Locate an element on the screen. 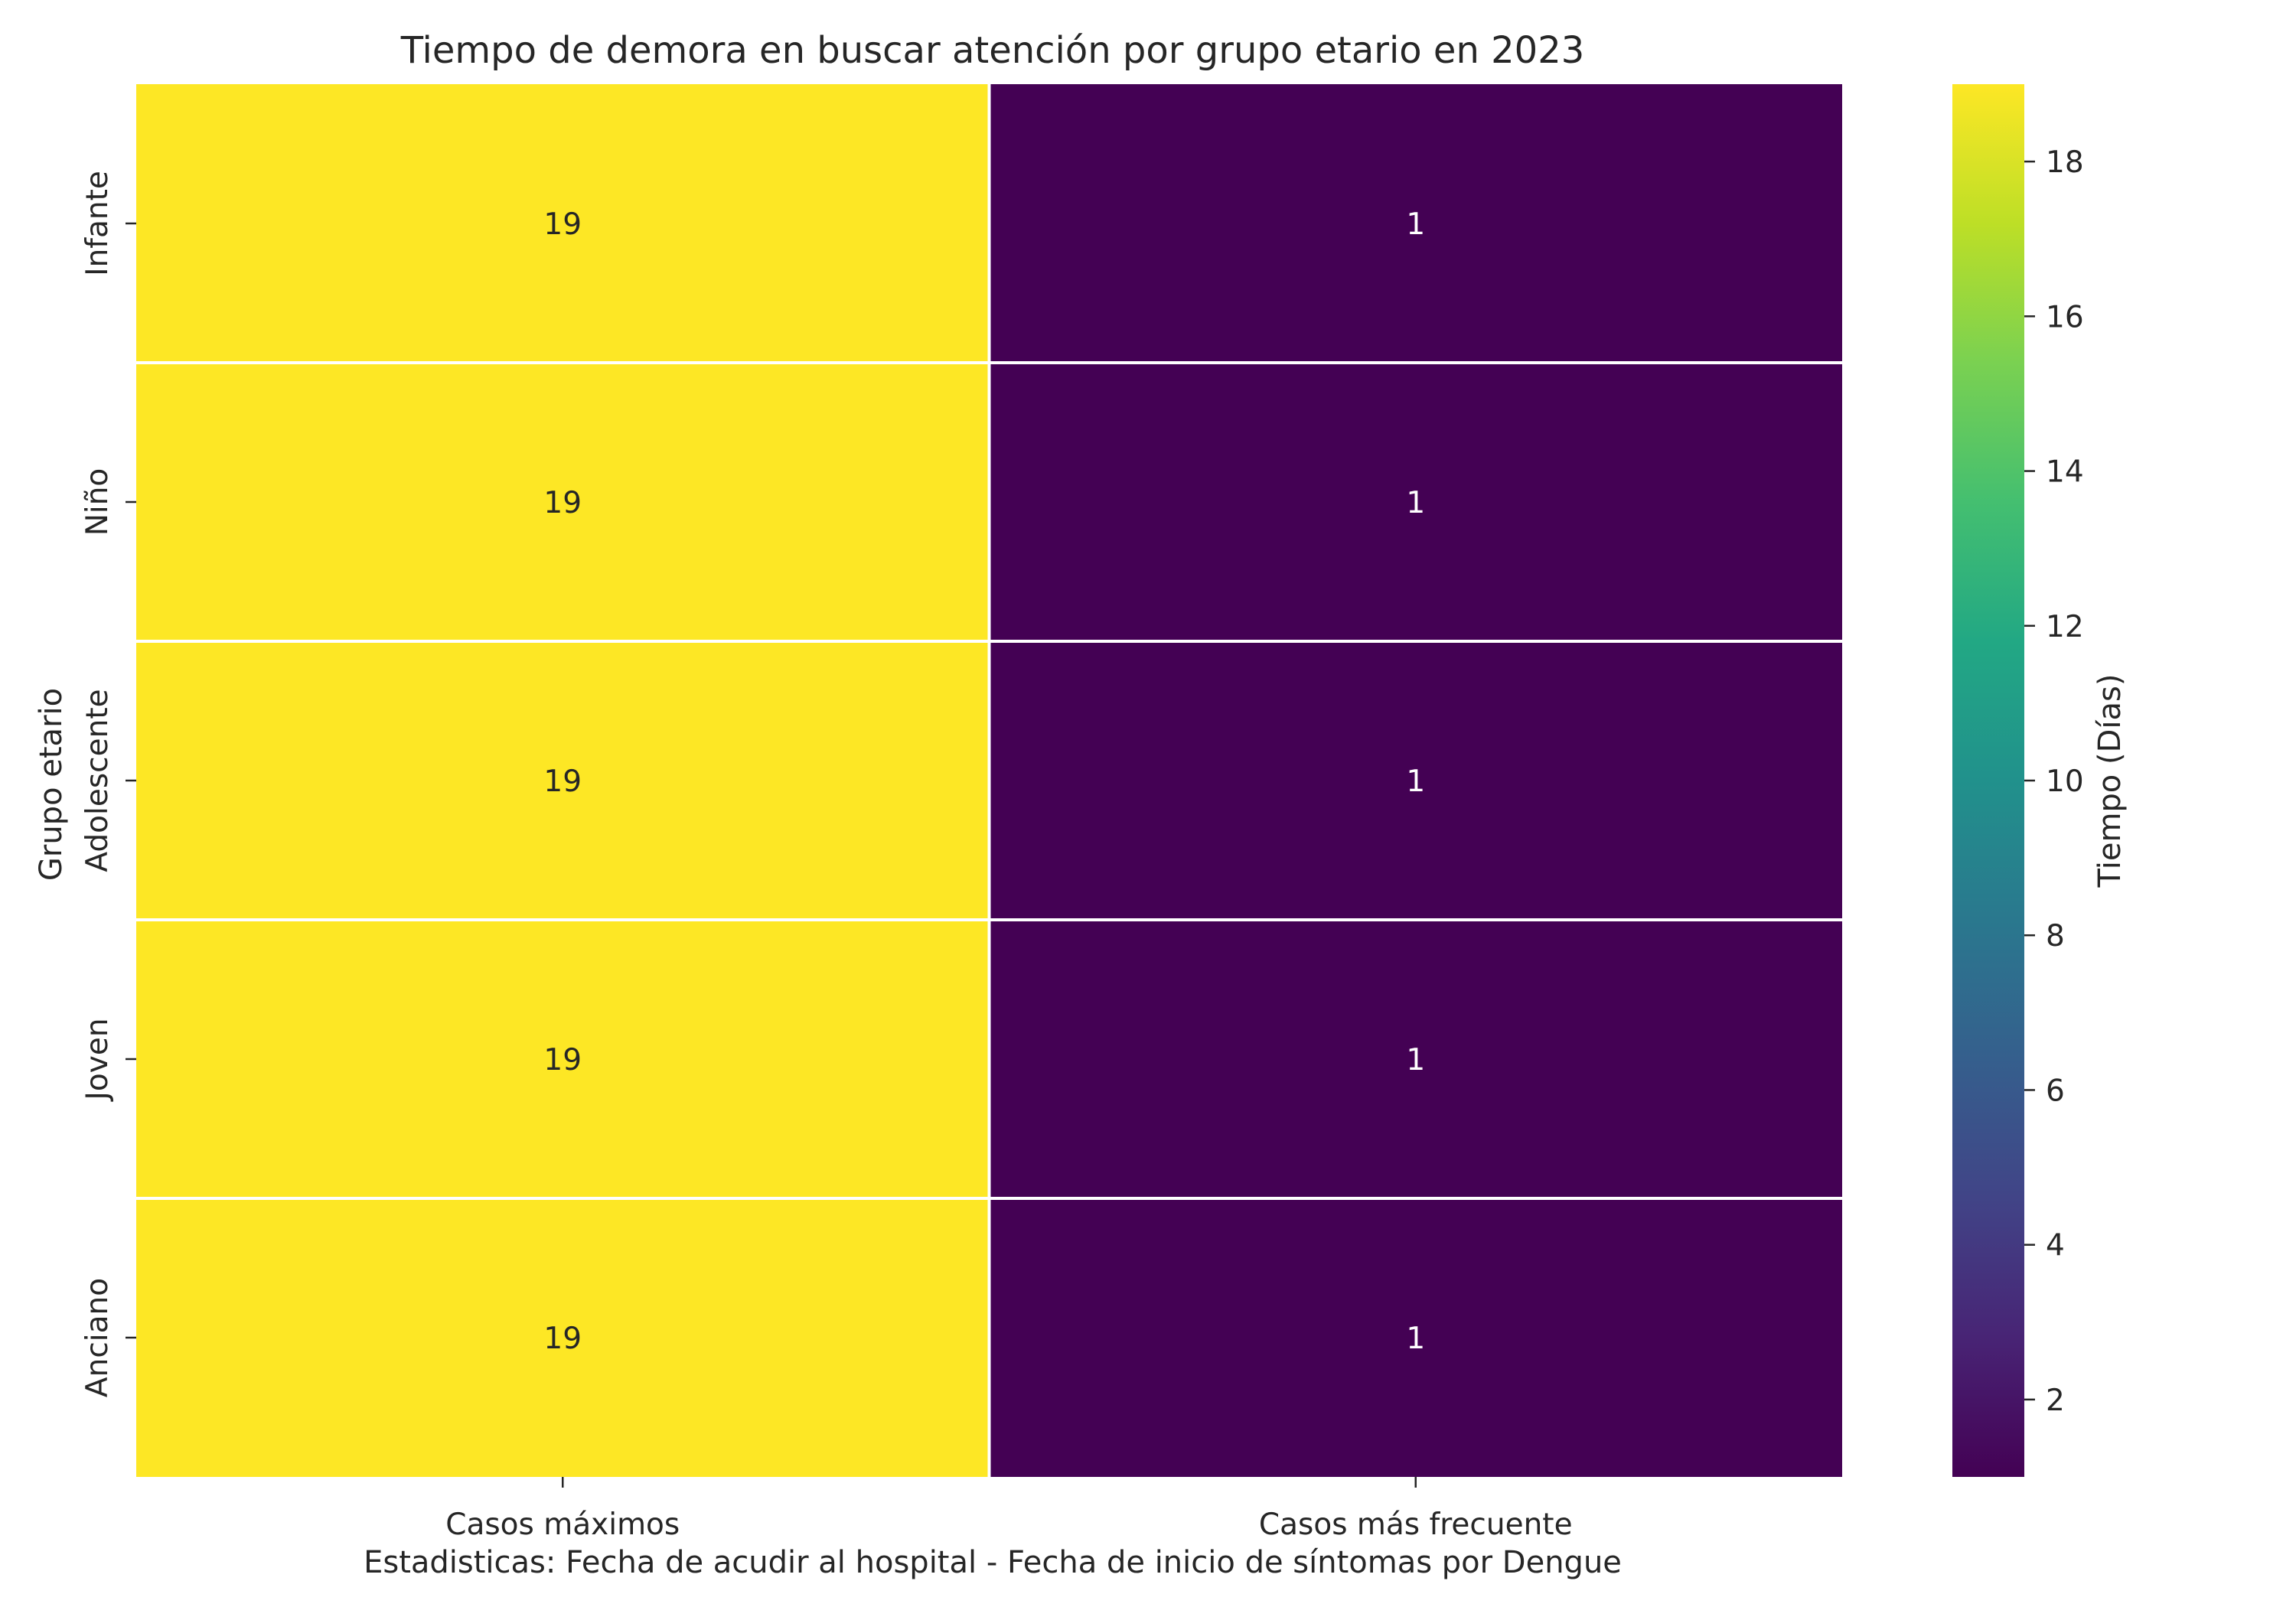 The image size is (2296, 1607). colorbar-tick-label: 10 is located at coordinates (2065, 781).